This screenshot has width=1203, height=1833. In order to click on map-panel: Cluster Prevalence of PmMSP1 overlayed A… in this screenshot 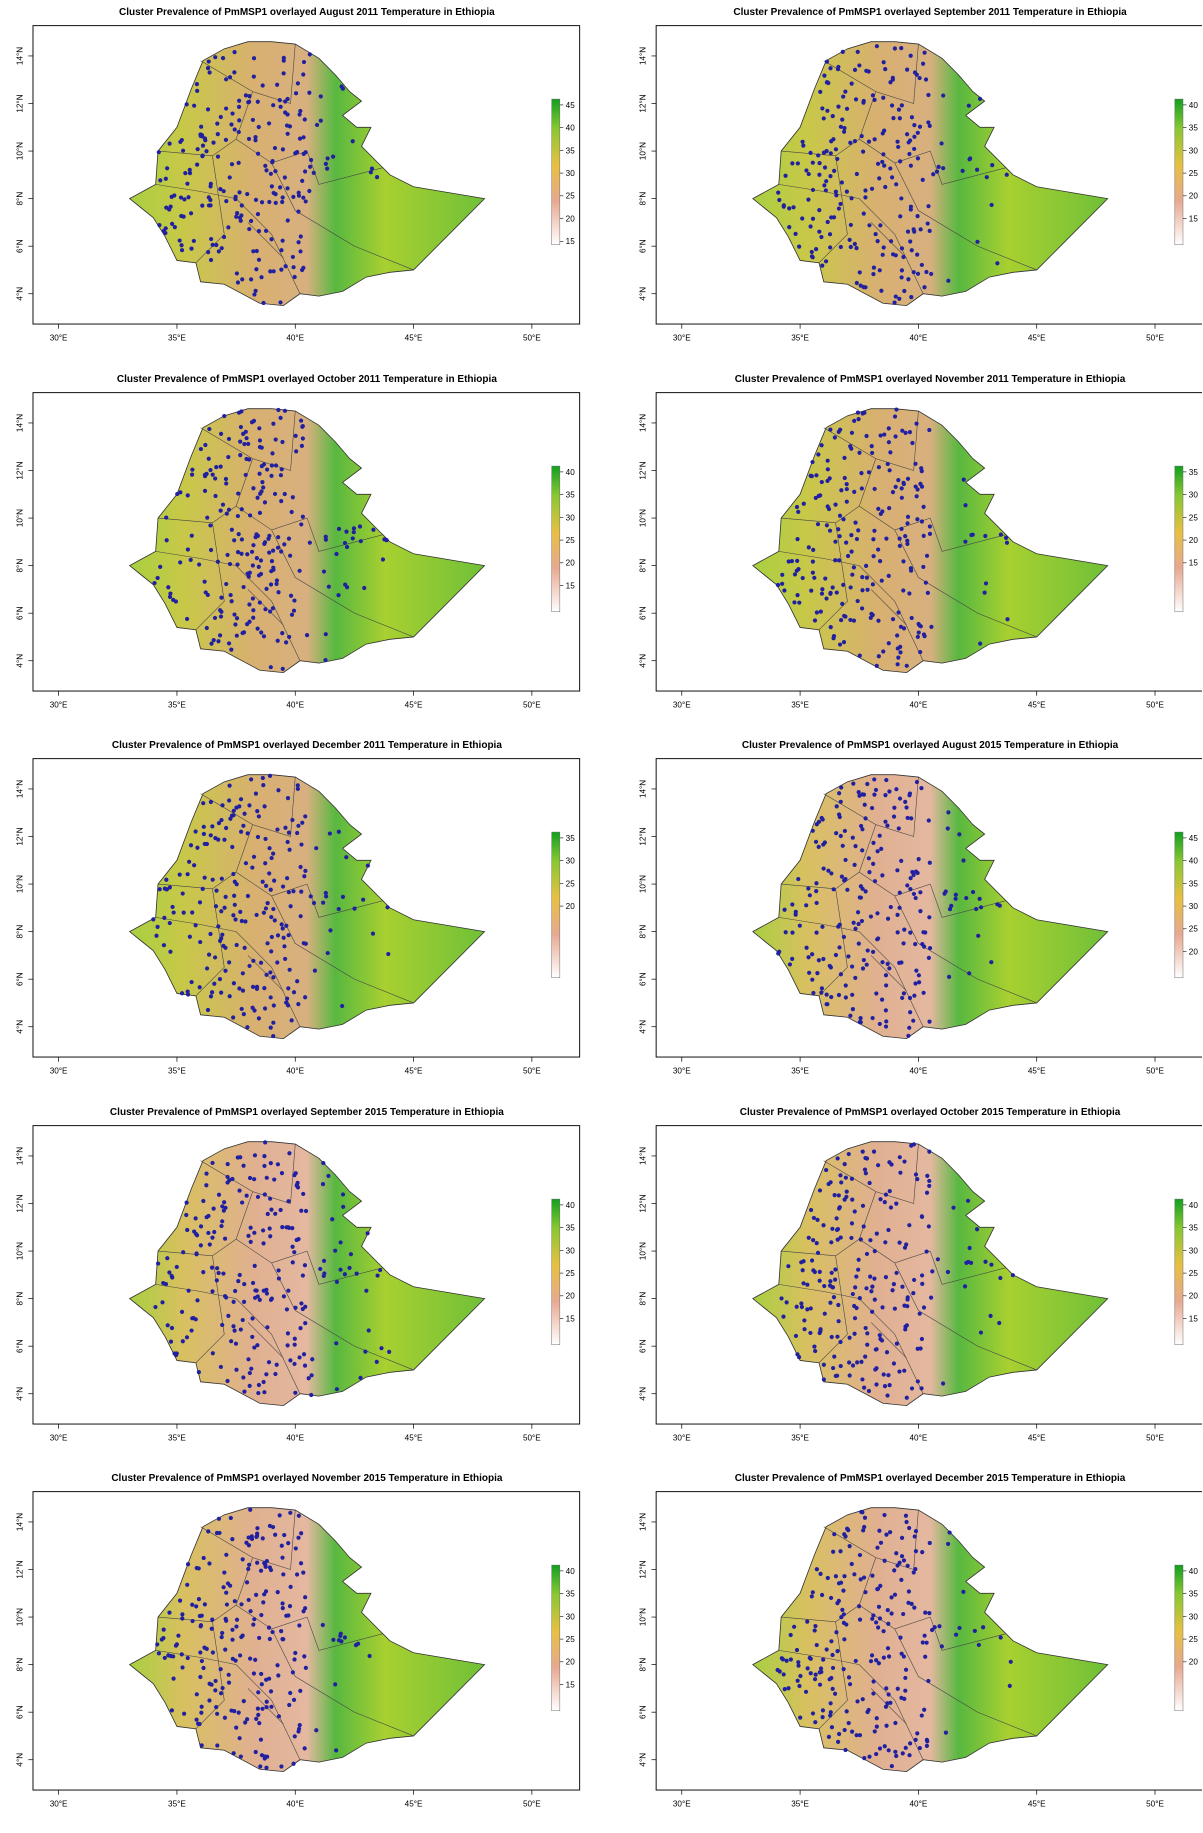, I will do `click(920, 908)`.